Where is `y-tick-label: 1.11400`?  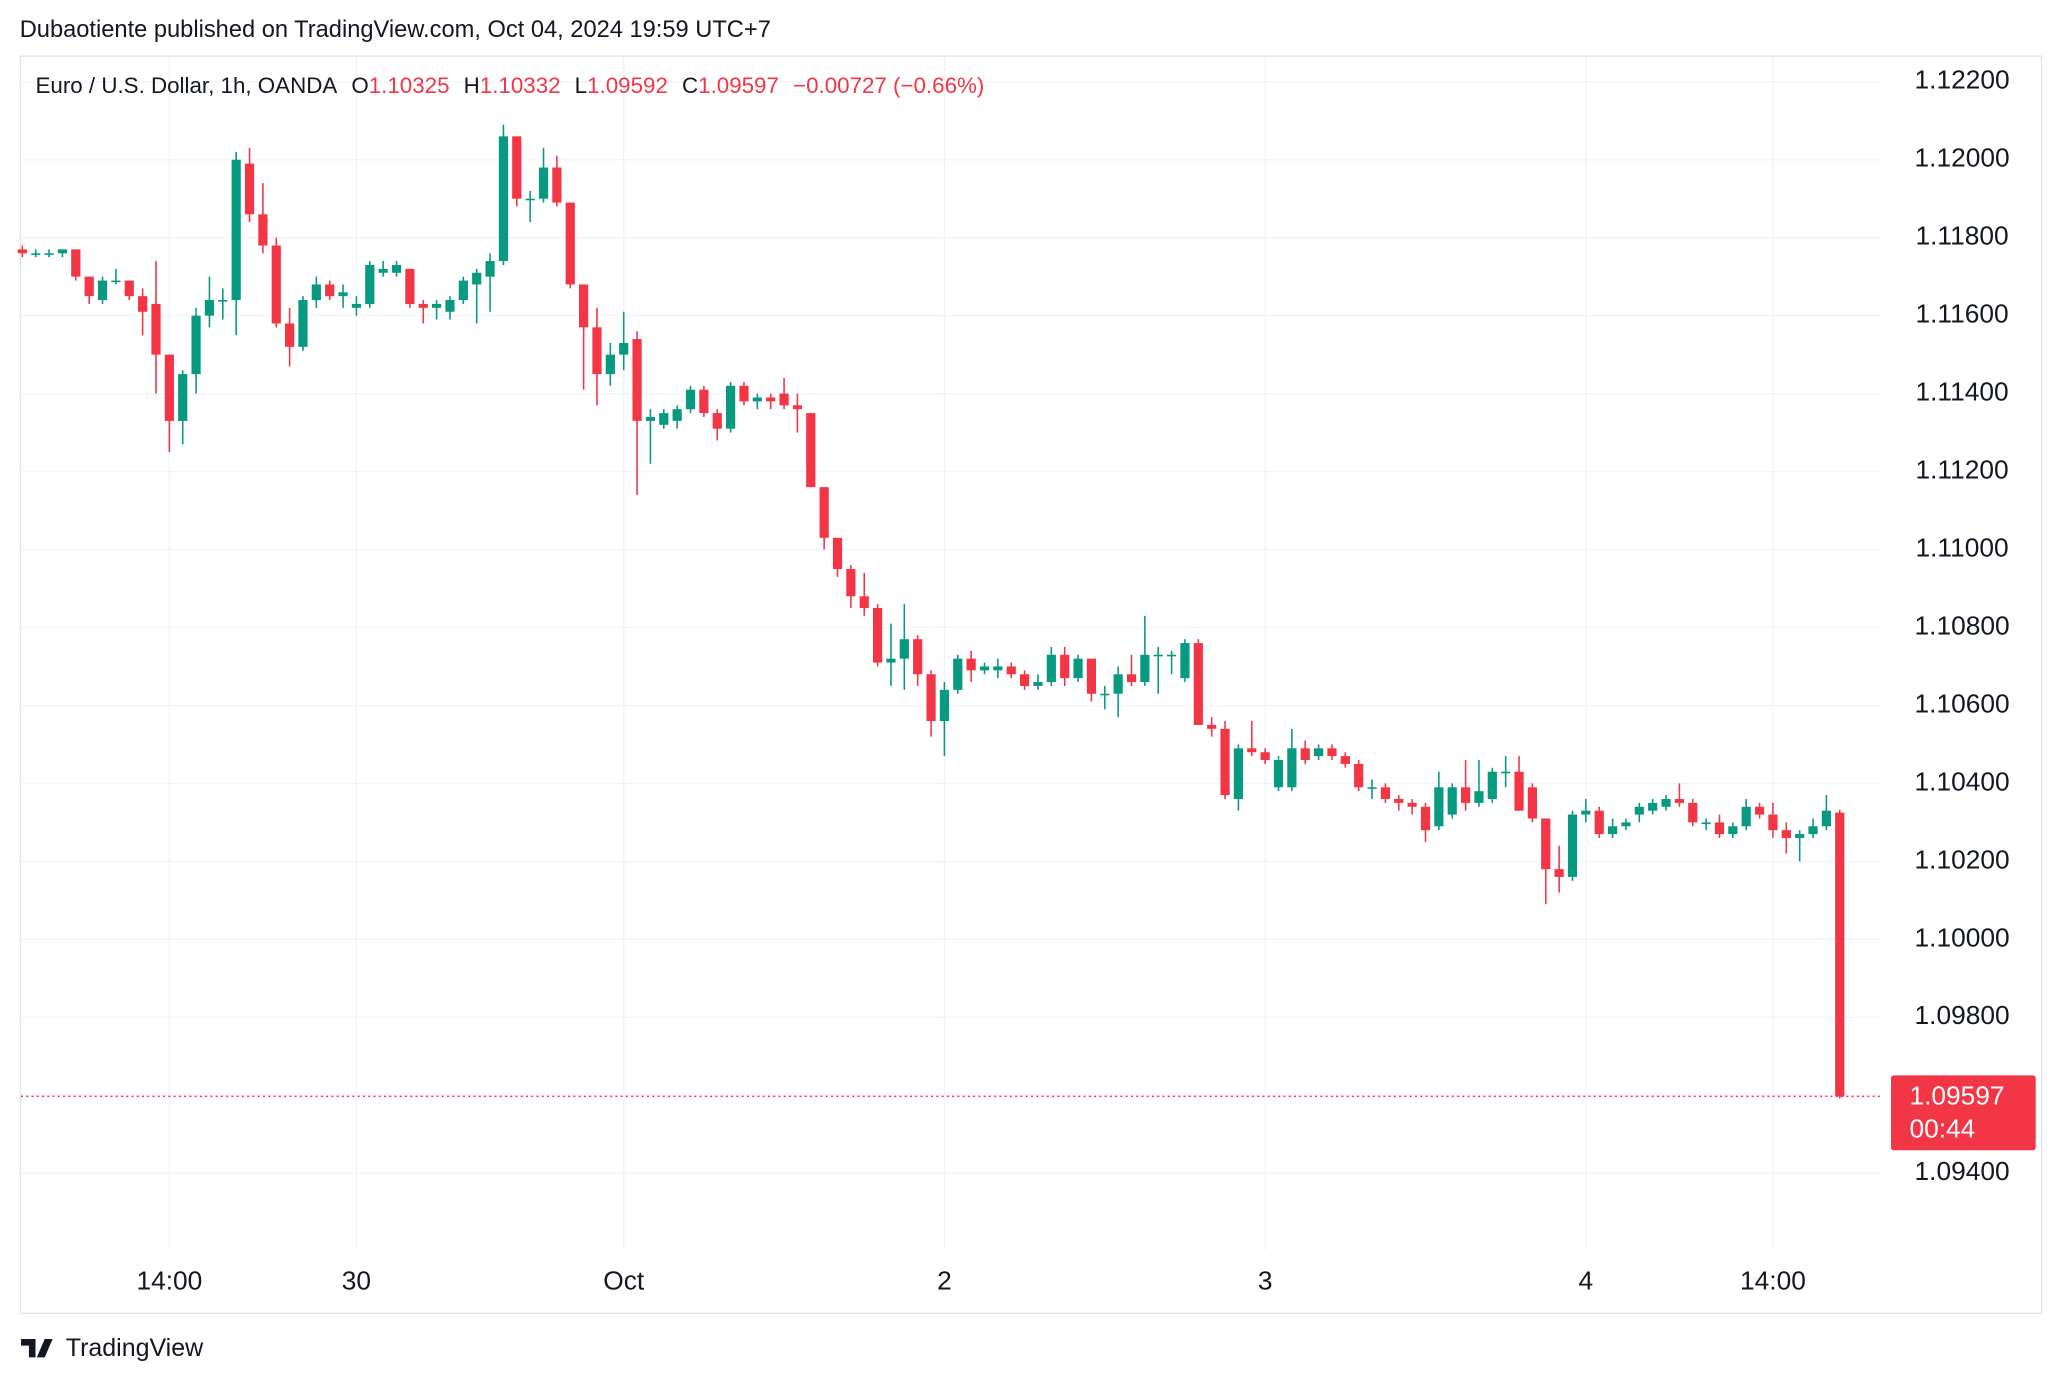
y-tick-label: 1.11400 is located at coordinates (1962, 392).